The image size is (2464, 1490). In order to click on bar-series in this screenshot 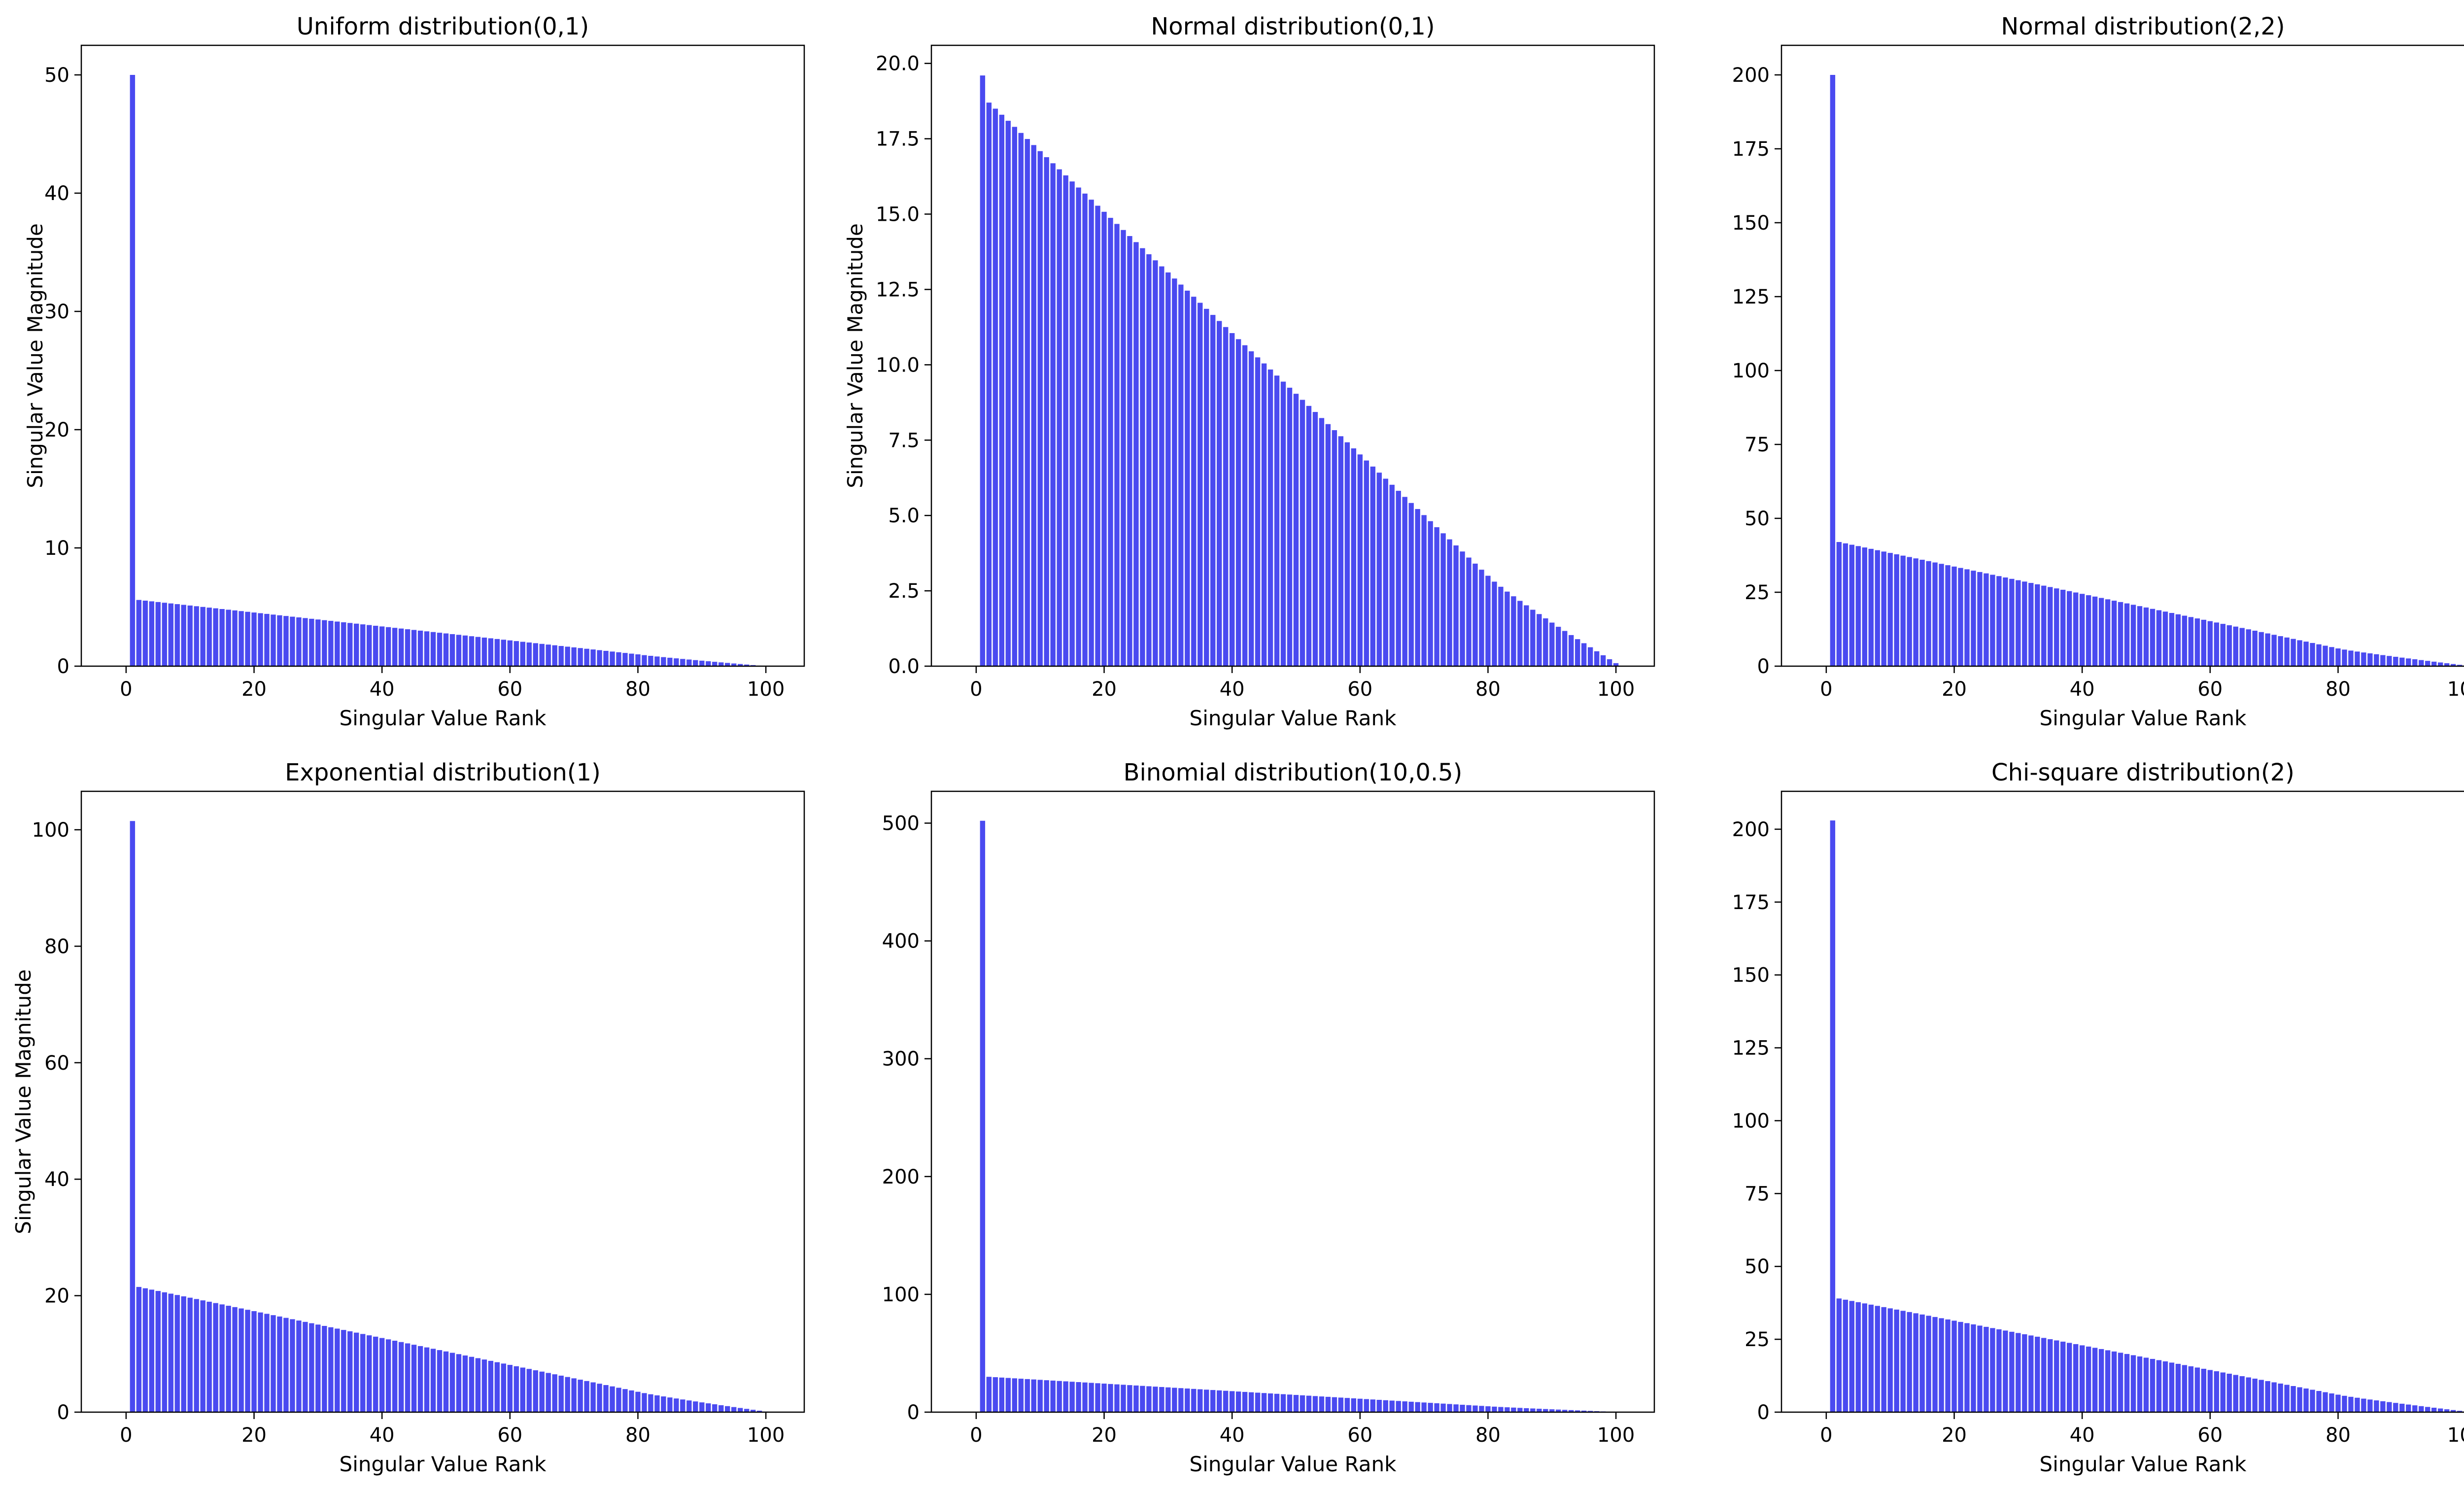, I will do `click(446, 370)`.